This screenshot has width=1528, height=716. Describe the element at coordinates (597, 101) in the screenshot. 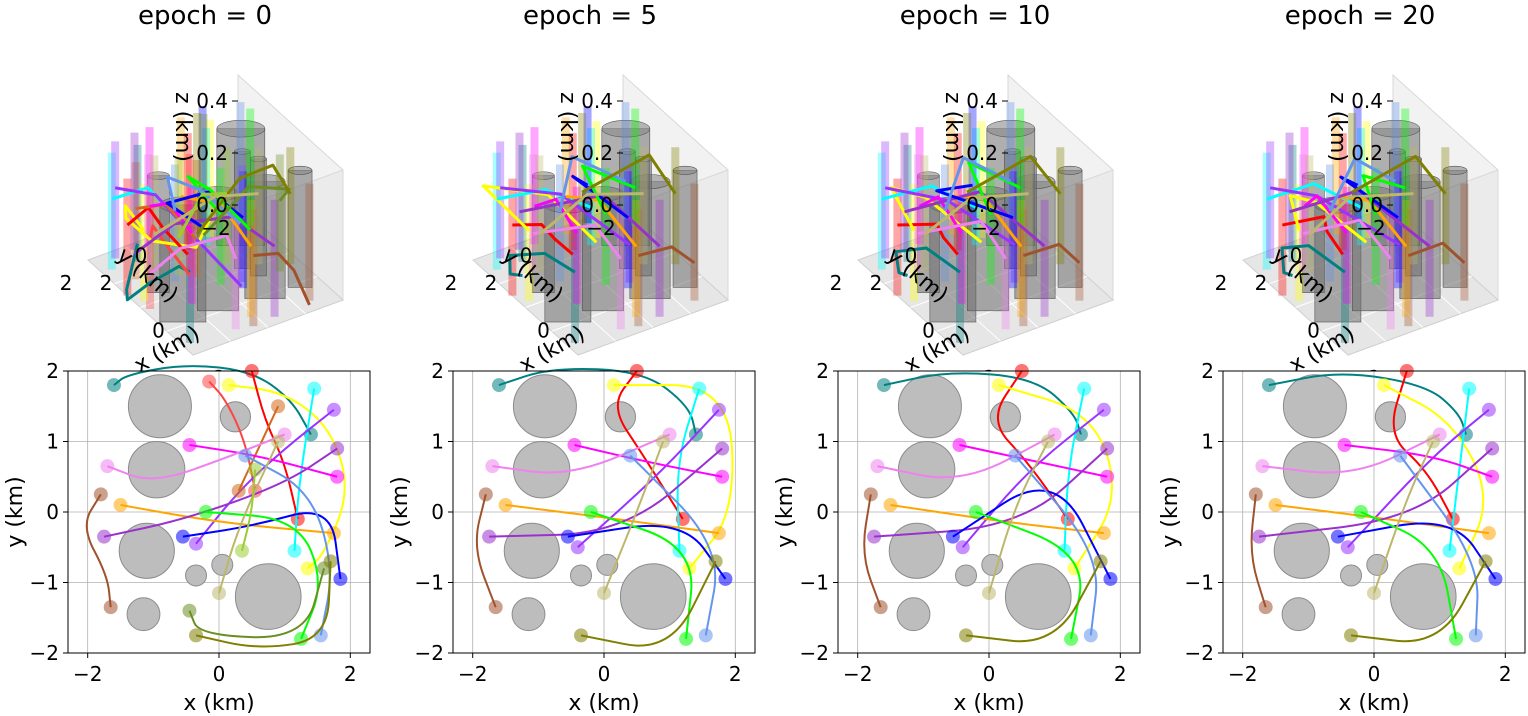

I see `z-tick-label: 0.4` at that location.